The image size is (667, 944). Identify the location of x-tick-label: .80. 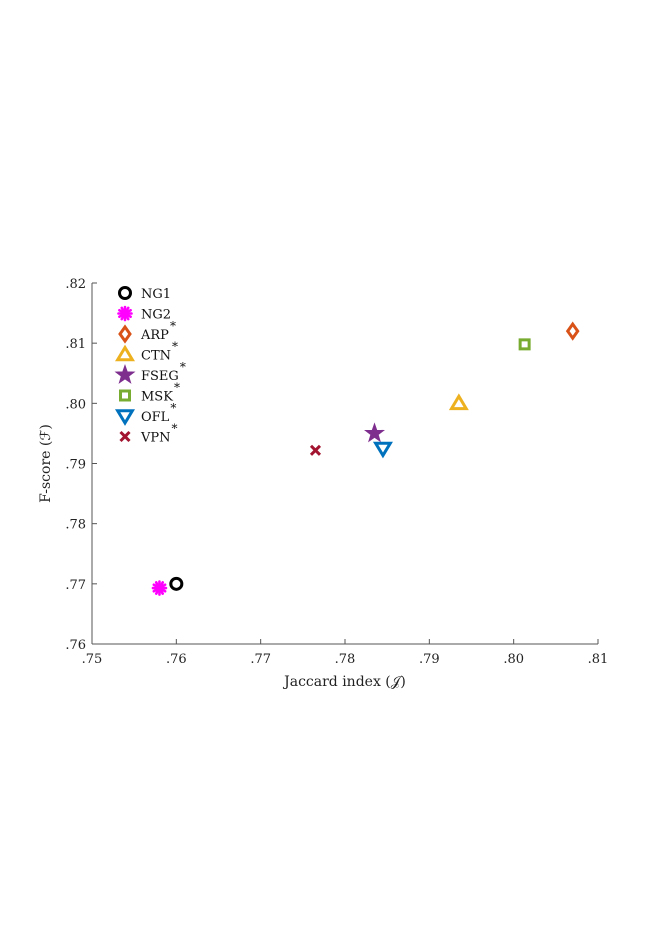
(513, 659).